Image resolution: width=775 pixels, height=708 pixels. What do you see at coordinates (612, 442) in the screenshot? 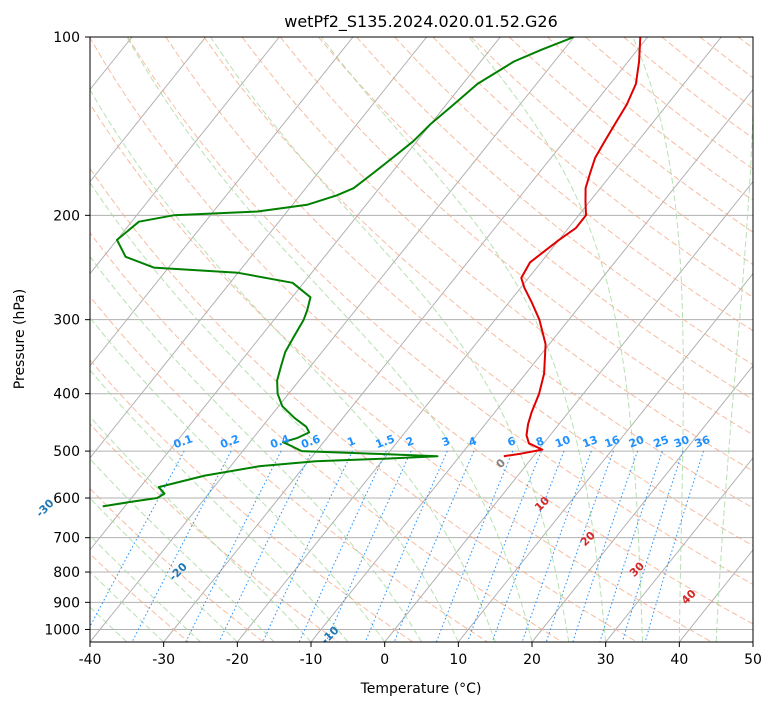
I see `mixing-ratio-label: 16` at bounding box center [612, 442].